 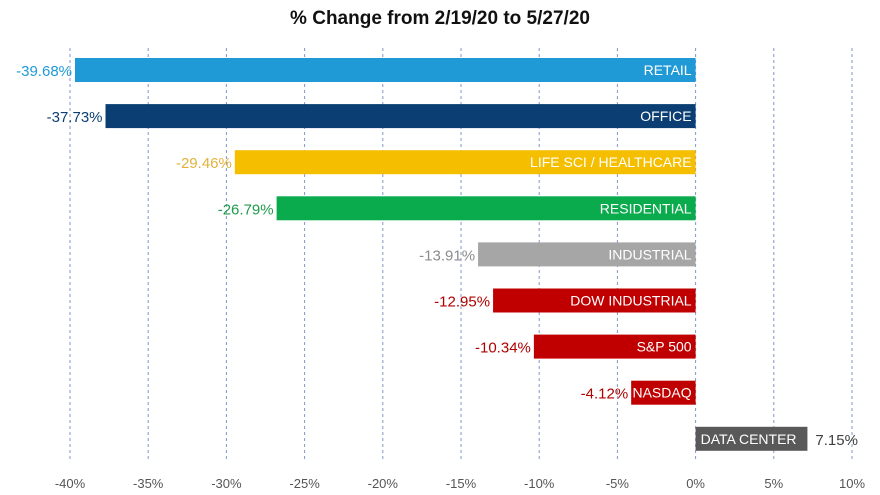 What do you see at coordinates (226, 483) in the screenshot?
I see `x-tick-label: -30%` at bounding box center [226, 483].